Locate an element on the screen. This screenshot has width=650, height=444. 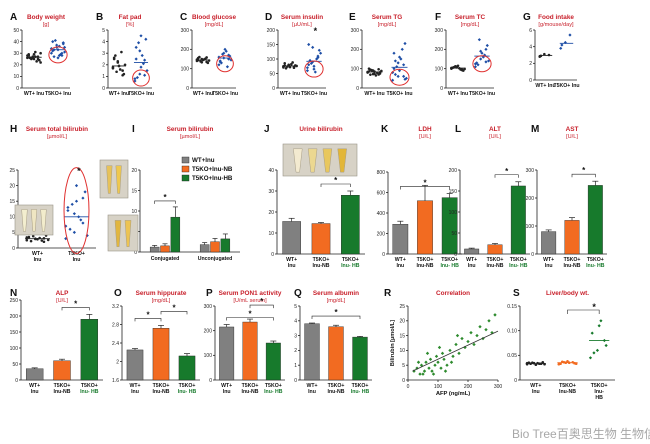
y-tick-label: 150 is located at coordinates (453, 192).